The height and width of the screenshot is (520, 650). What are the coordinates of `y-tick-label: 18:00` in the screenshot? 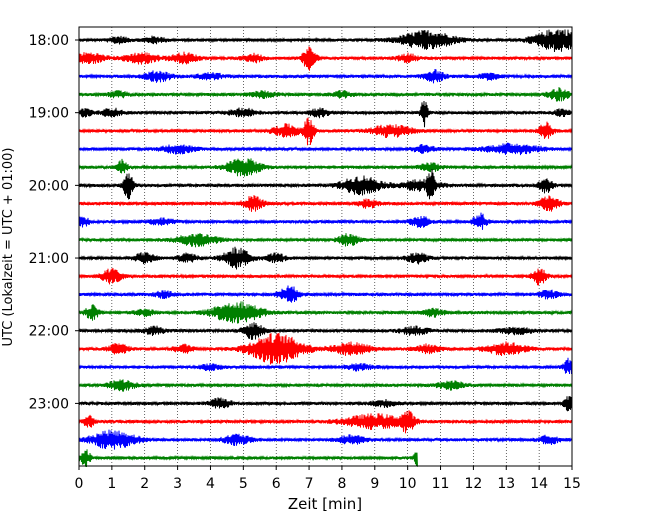 It's located at (49, 41).